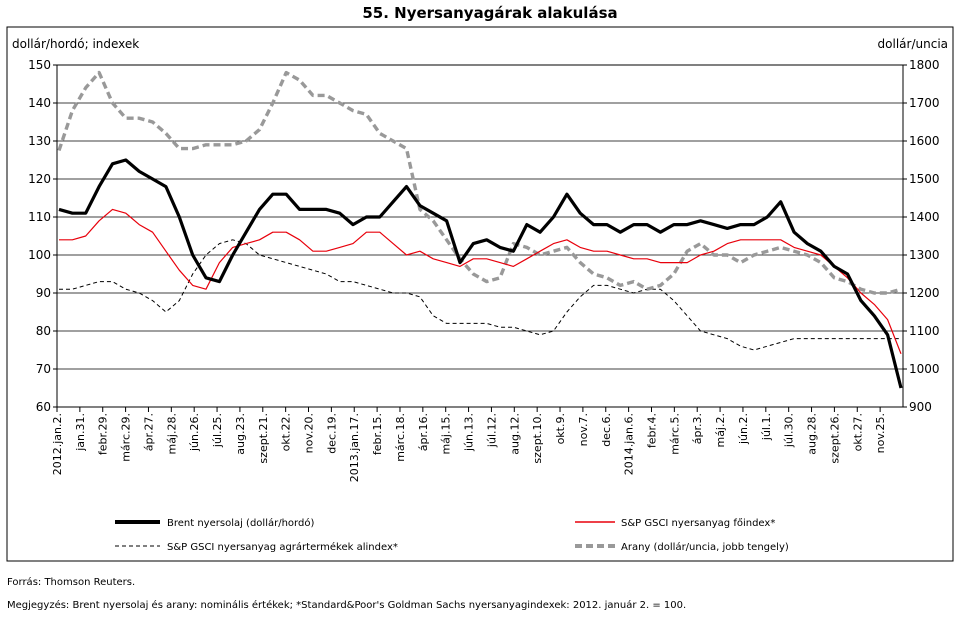 The width and height of the screenshot is (960, 617). Describe the element at coordinates (924, 65) in the screenshot. I see `right-tick-label: 1800` at that location.